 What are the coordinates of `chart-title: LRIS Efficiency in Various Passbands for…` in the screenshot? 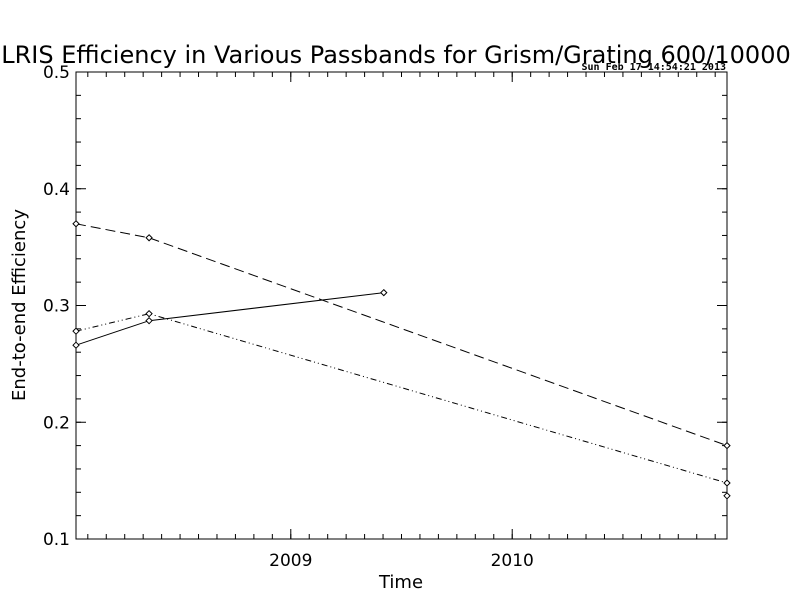 It's located at (395, 55).